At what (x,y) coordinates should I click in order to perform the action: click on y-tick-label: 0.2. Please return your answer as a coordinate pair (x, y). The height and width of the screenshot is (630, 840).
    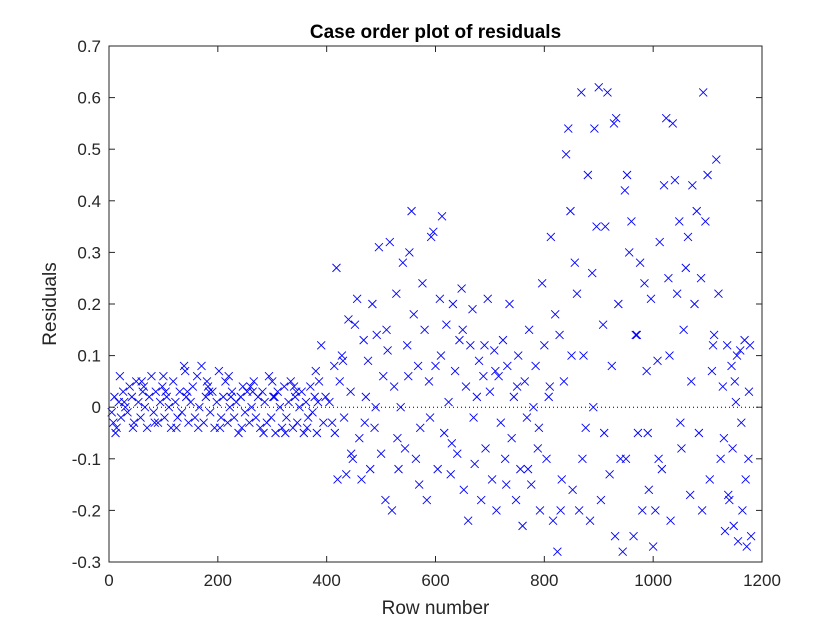
    Looking at the image, I should click on (89, 304).